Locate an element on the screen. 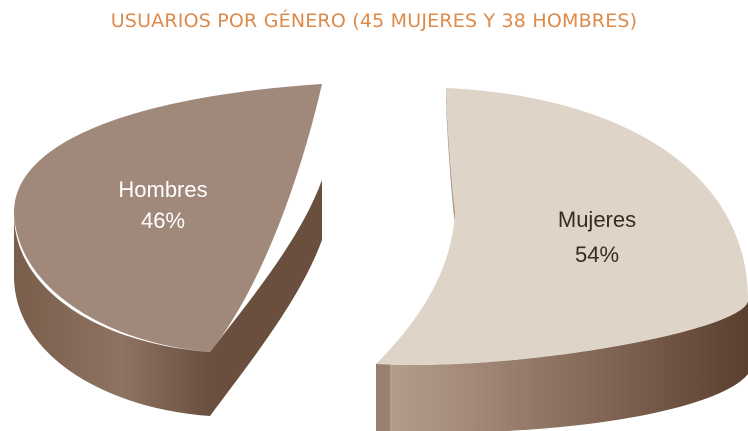  slice-mujeres-cut-face is located at coordinates (383, 397).